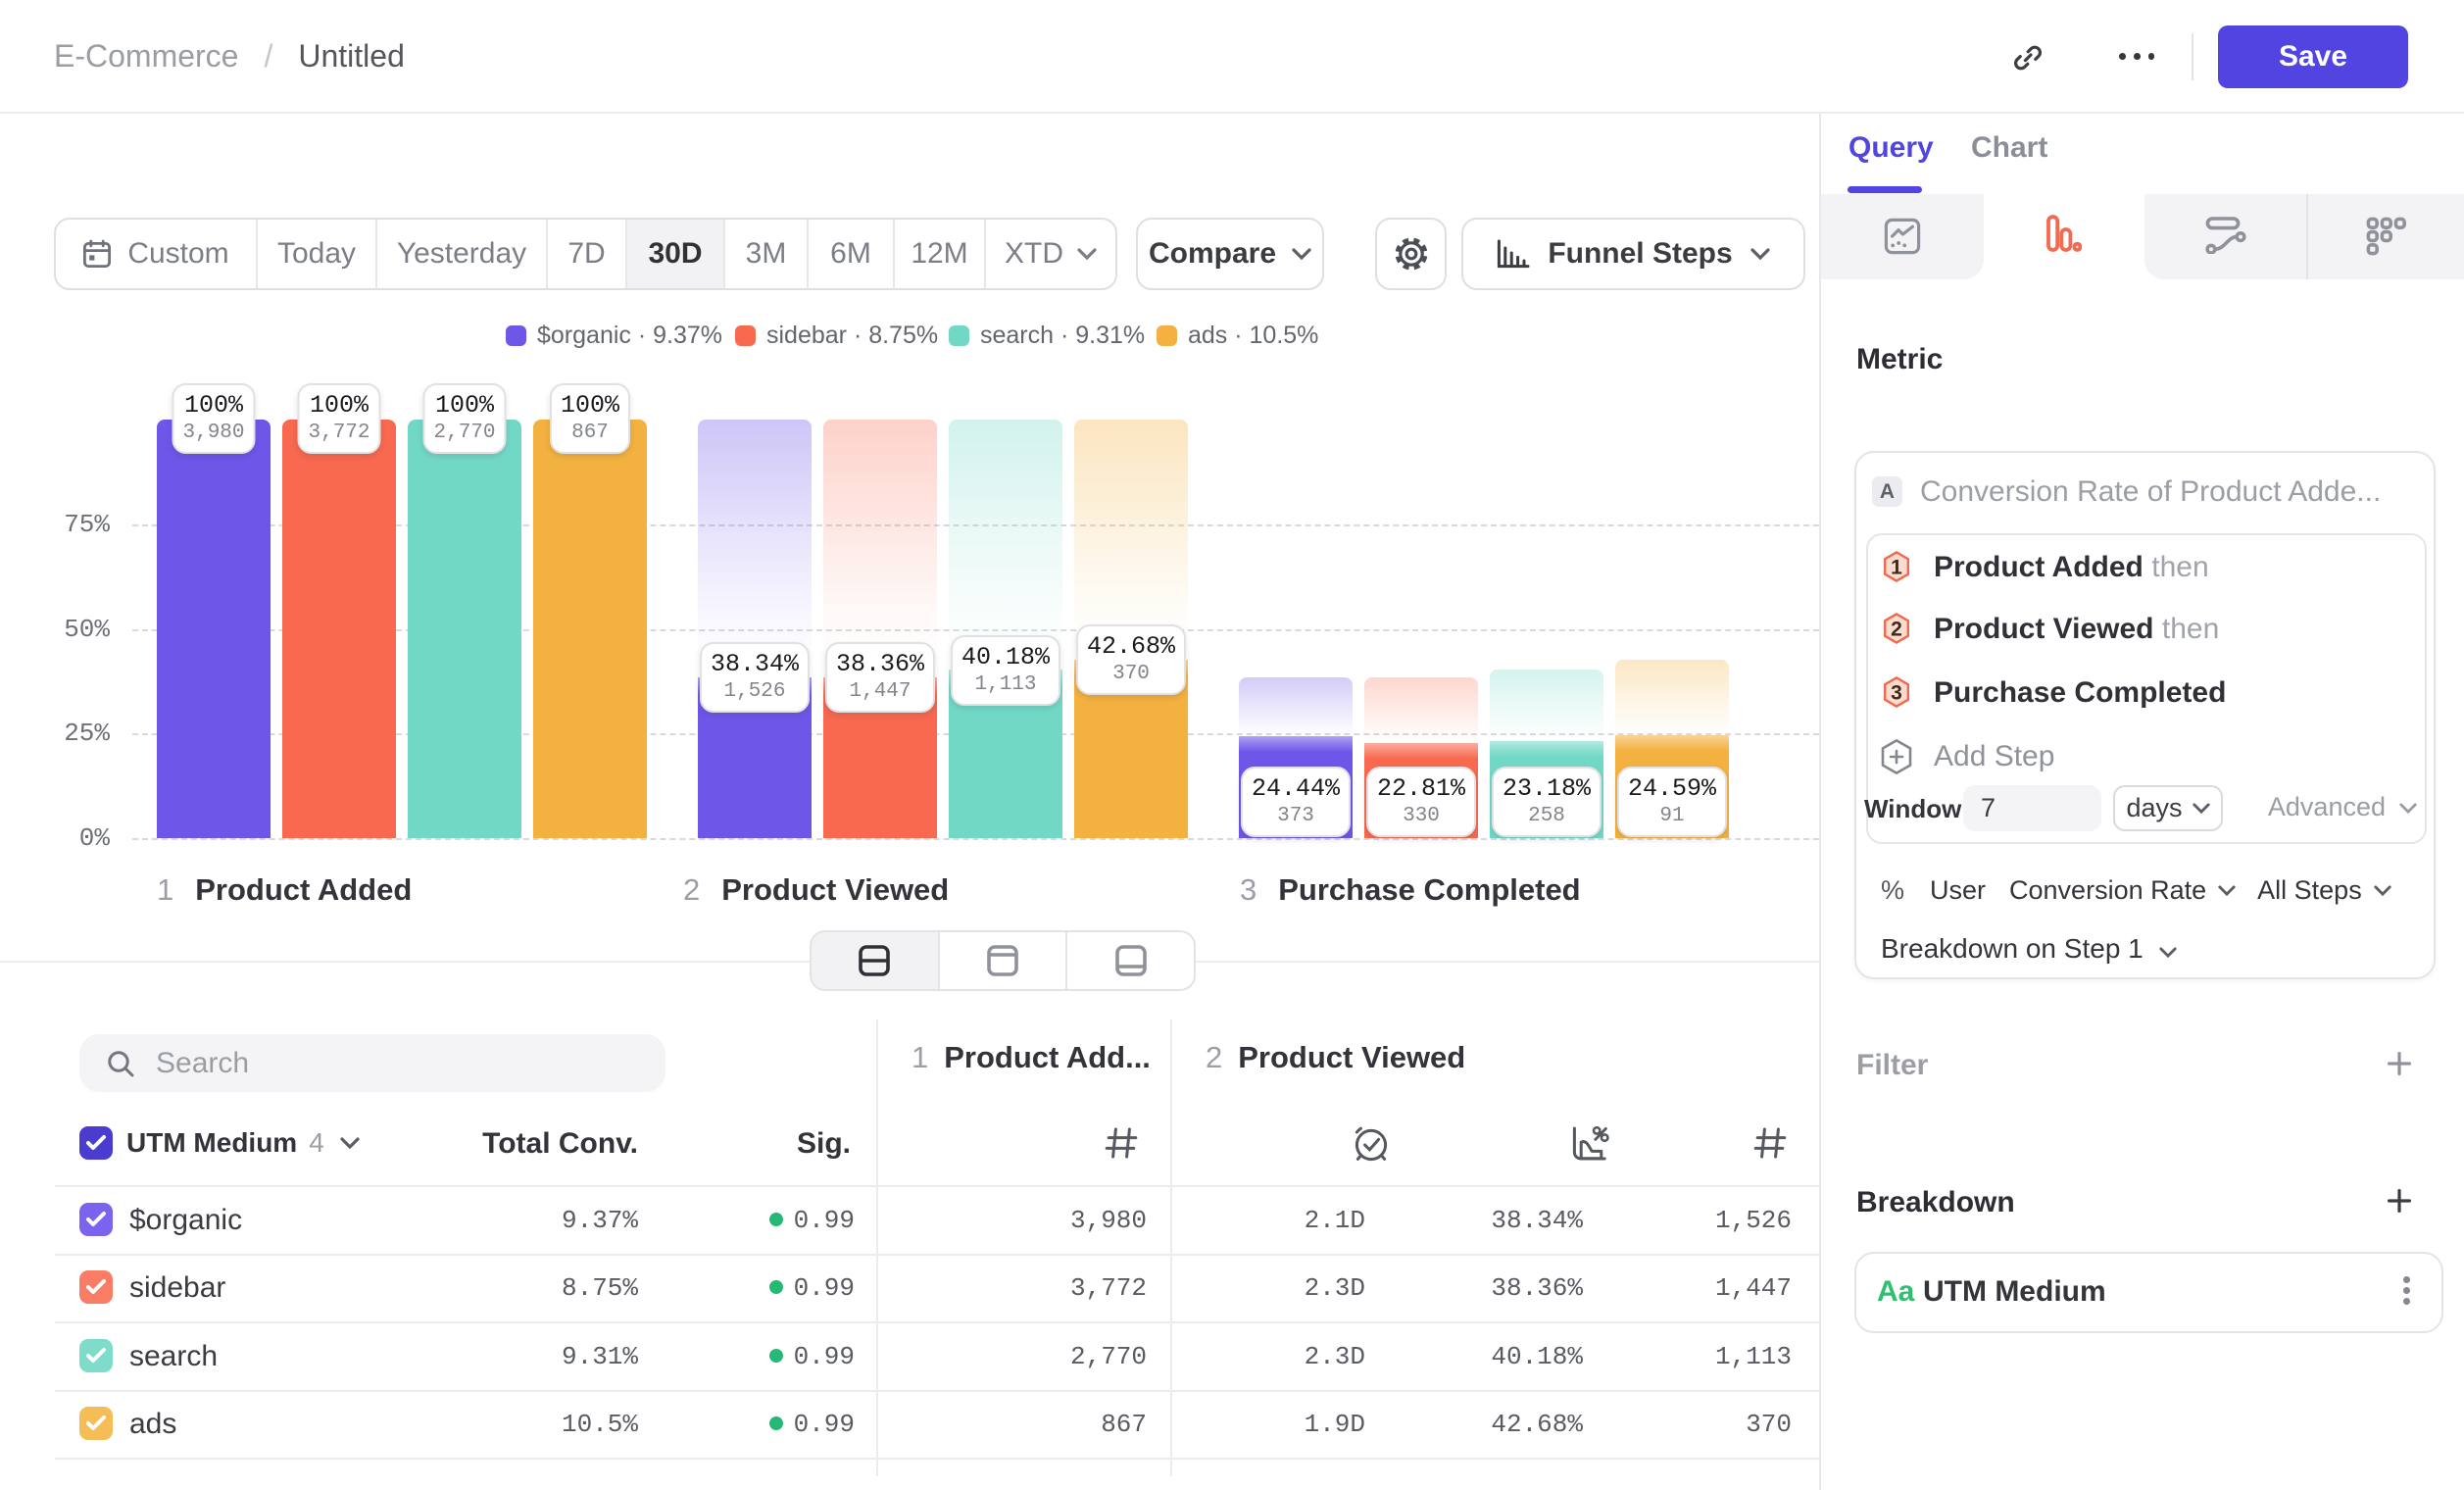  I want to click on svg-text: 1, so click(1897, 567).